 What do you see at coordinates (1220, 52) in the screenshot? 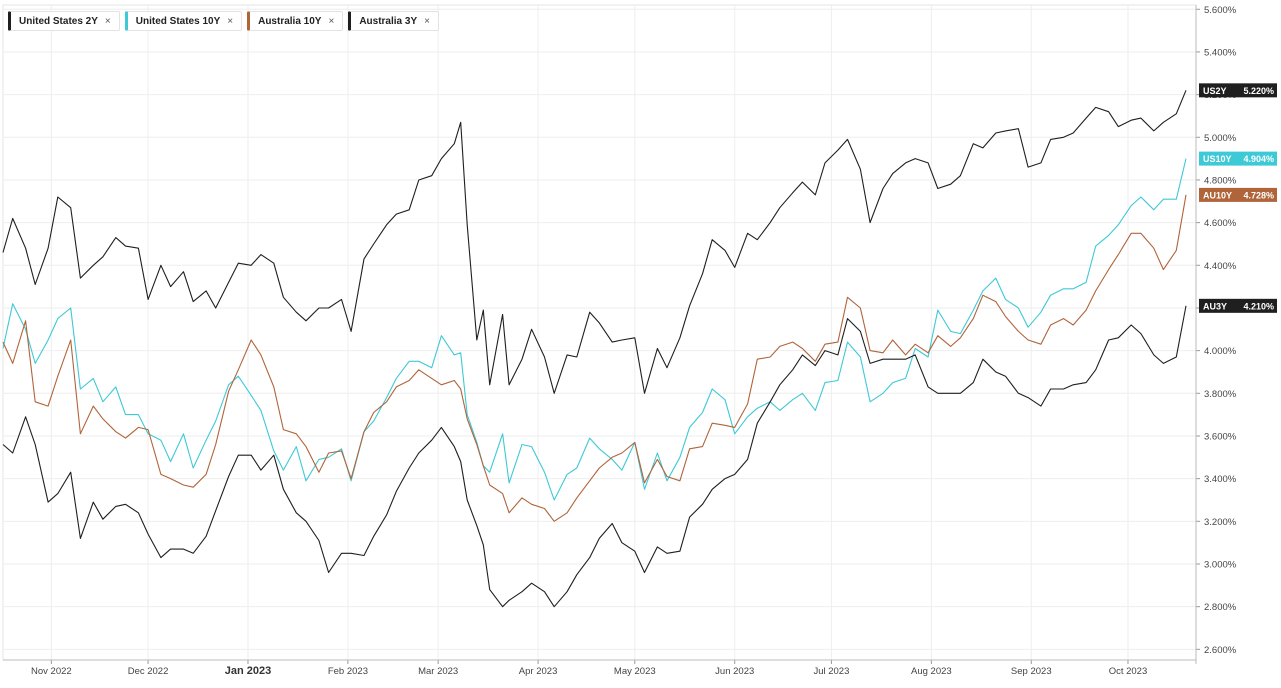
I see `y-tick-label: 5.400%` at bounding box center [1220, 52].